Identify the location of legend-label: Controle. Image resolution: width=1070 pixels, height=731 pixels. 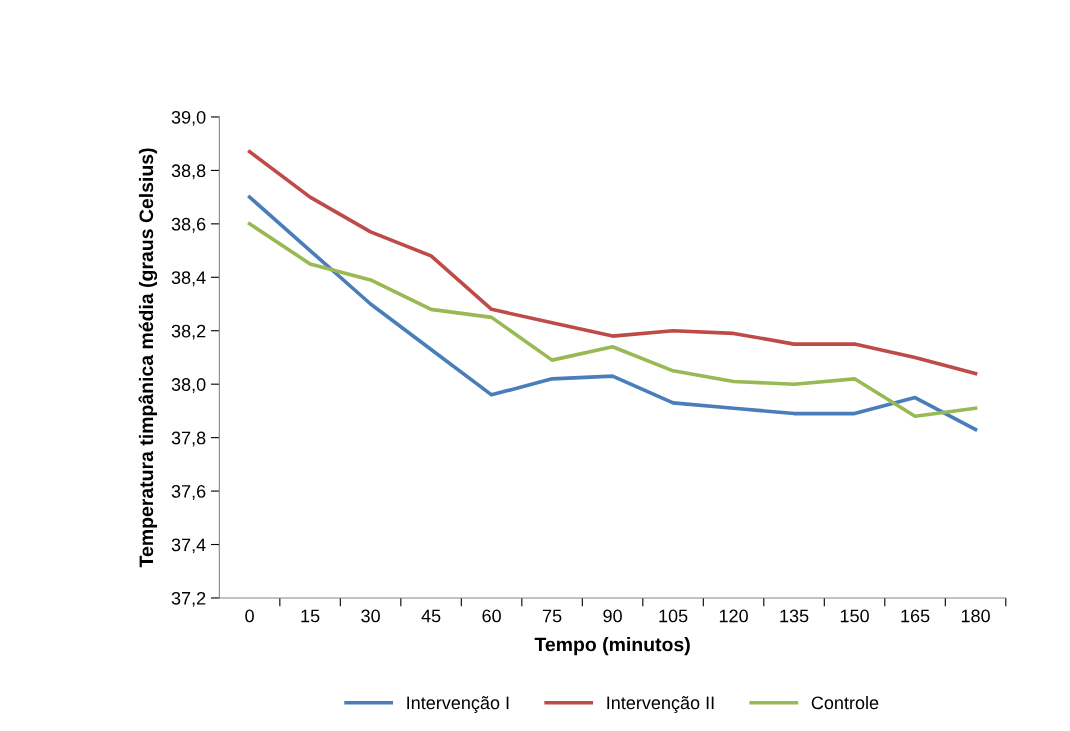
(845, 702).